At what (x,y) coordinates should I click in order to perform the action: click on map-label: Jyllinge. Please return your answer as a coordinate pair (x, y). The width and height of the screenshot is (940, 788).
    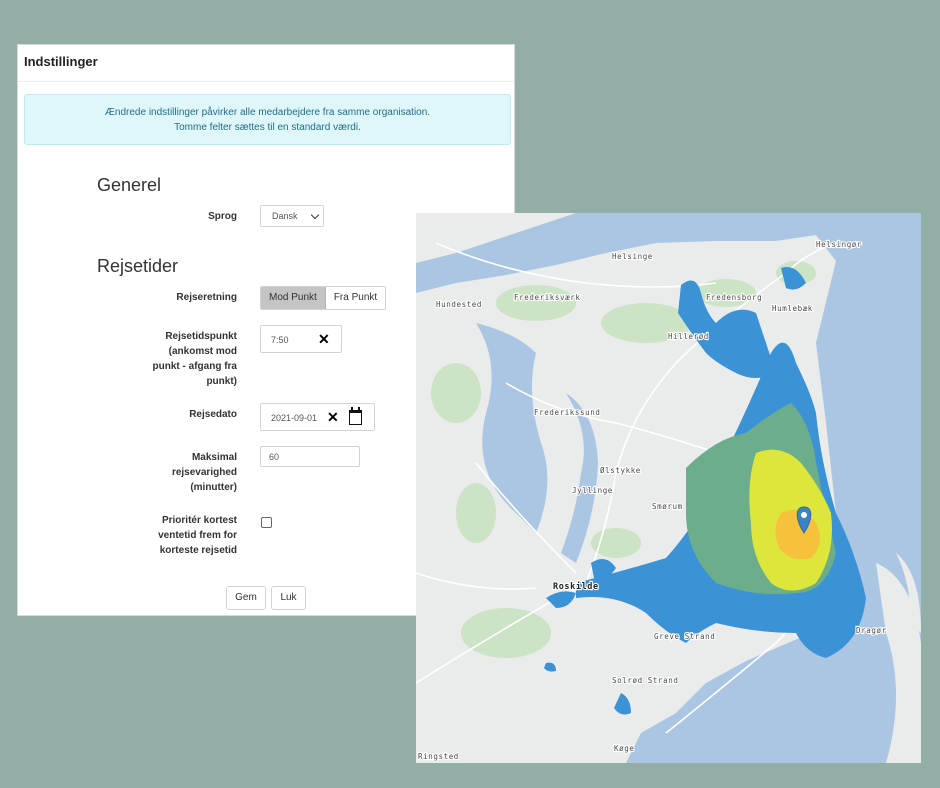
    Looking at the image, I should click on (592, 490).